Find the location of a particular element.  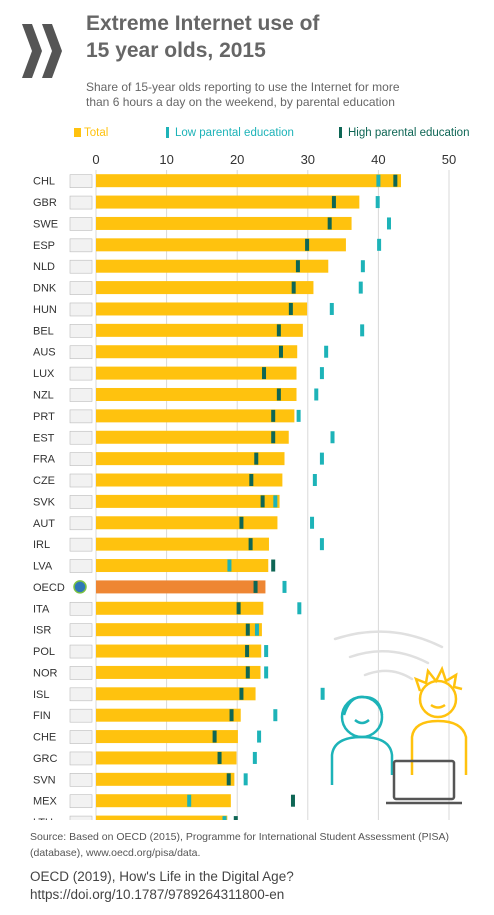

bar-total-lva is located at coordinates (182, 566).